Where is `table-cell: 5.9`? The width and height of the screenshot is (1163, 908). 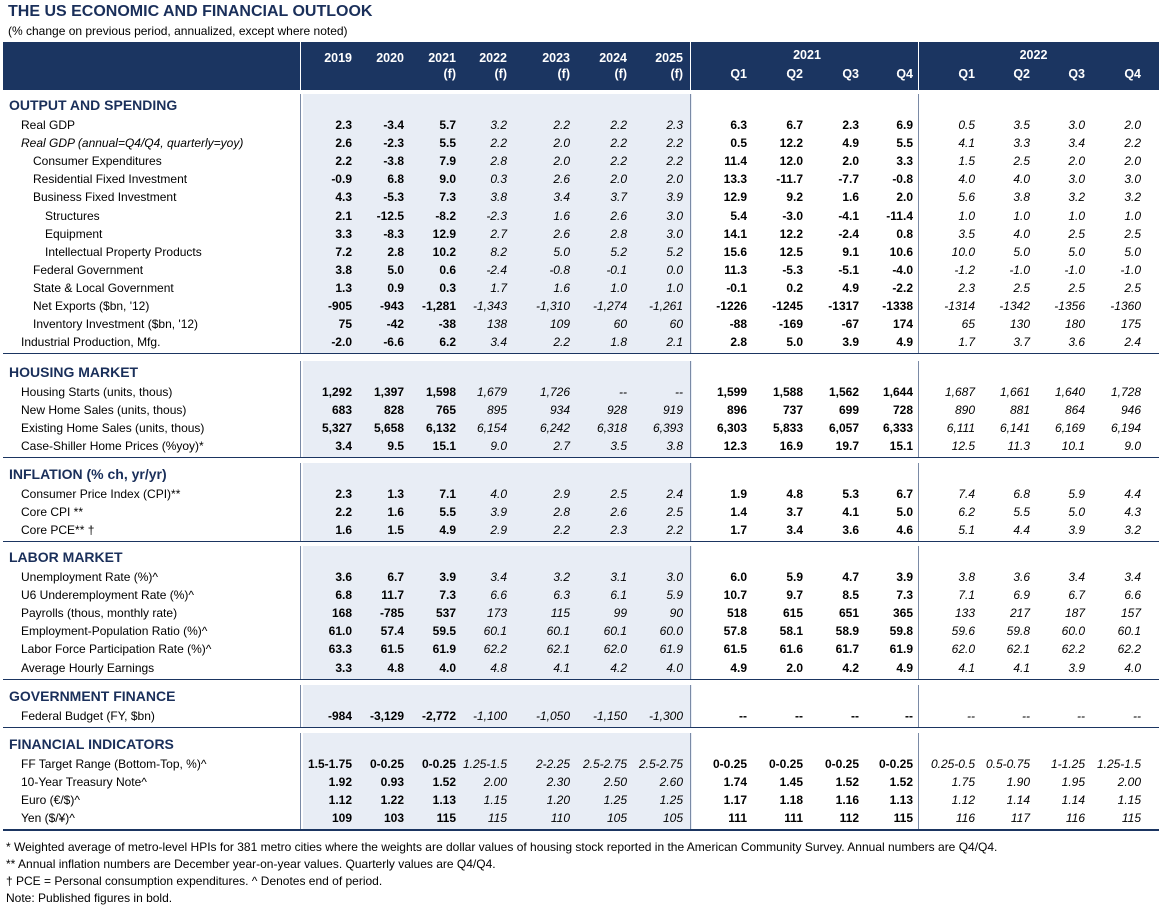 table-cell: 5.9 is located at coordinates (1076, 494).